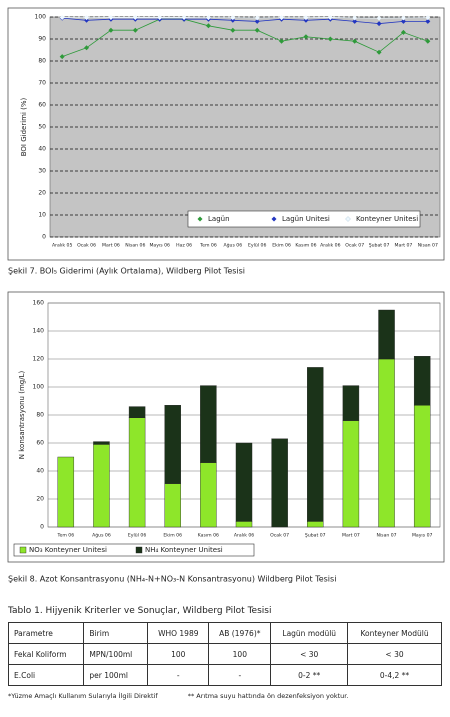 Image resolution: width=450 pixels, height=717 pixels. Describe the element at coordinates (219, 219) in the screenshot. I see `legend-label: Lagün` at that location.